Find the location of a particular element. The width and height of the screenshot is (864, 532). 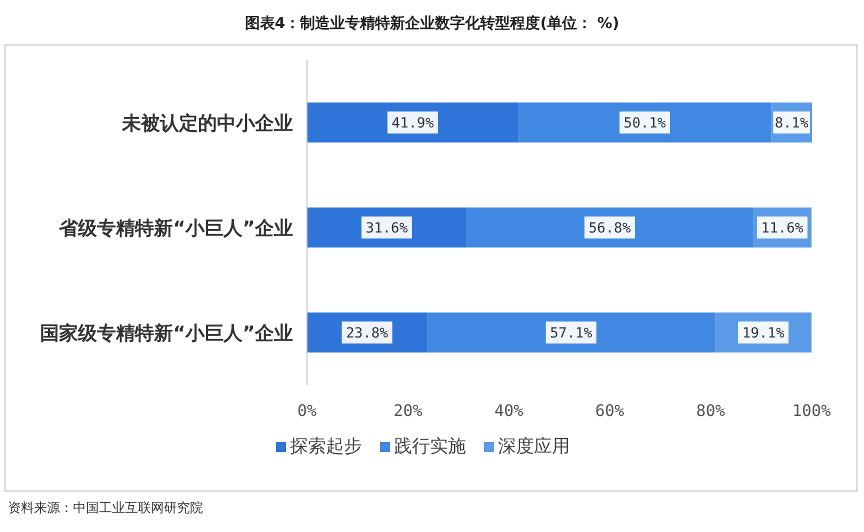

x-tick-label: 20% is located at coordinates (408, 410).